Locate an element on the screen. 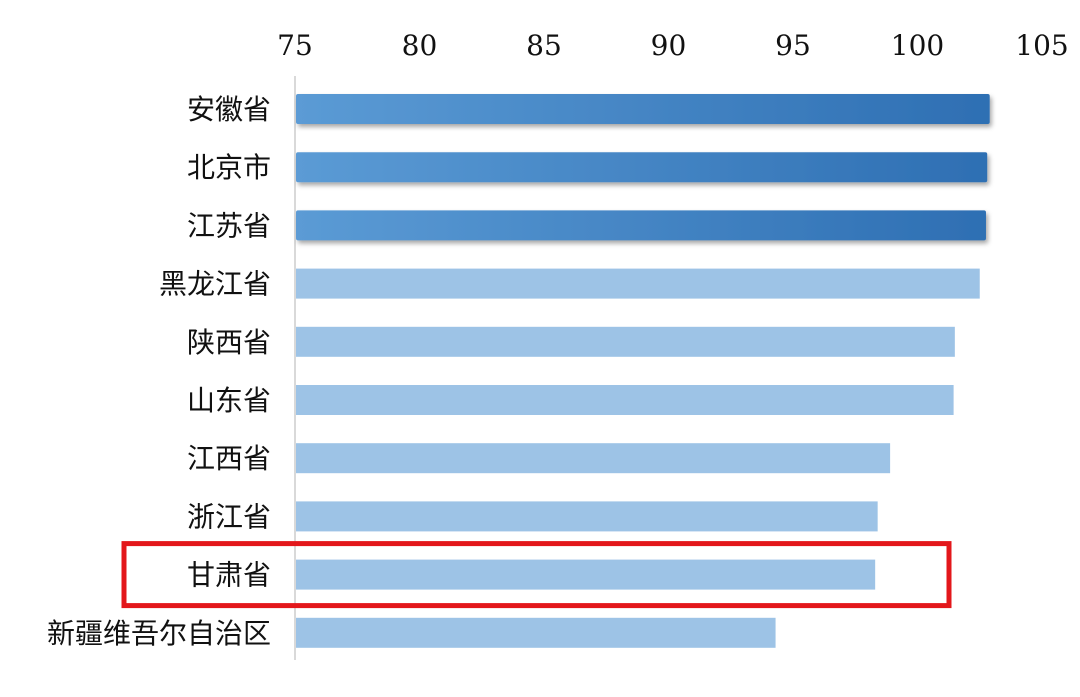 The height and width of the screenshot is (697, 1080). category-label: 甘肃省 is located at coordinates (229, 575).